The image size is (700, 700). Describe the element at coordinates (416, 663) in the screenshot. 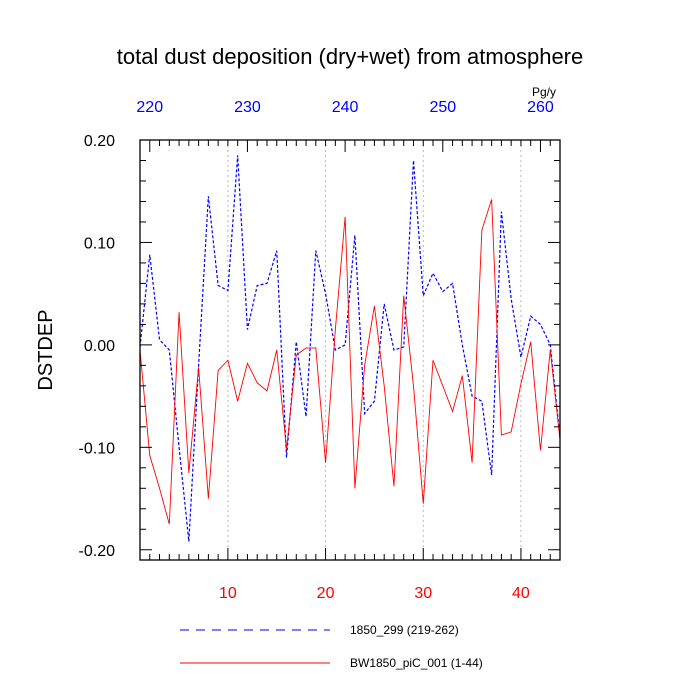

I see `legend-label-2: BW1850_piC_001 (1-44)` at that location.